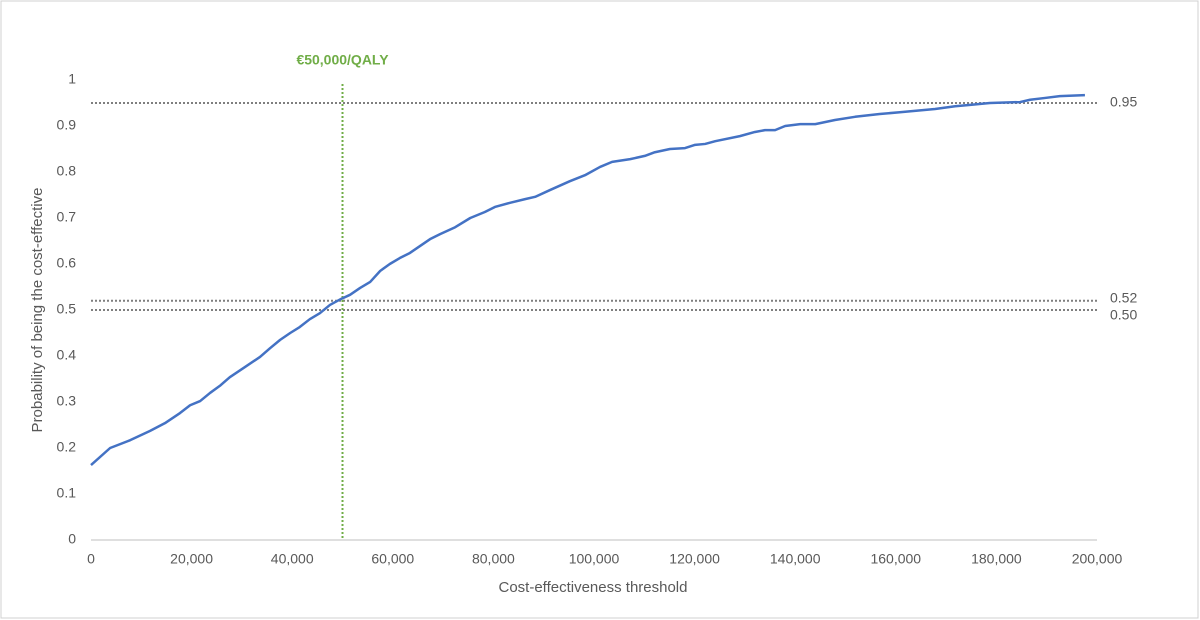 Image resolution: width=1200 pixels, height=620 pixels. Describe the element at coordinates (72, 79) in the screenshot. I see `y-tick-label: 1` at that location.